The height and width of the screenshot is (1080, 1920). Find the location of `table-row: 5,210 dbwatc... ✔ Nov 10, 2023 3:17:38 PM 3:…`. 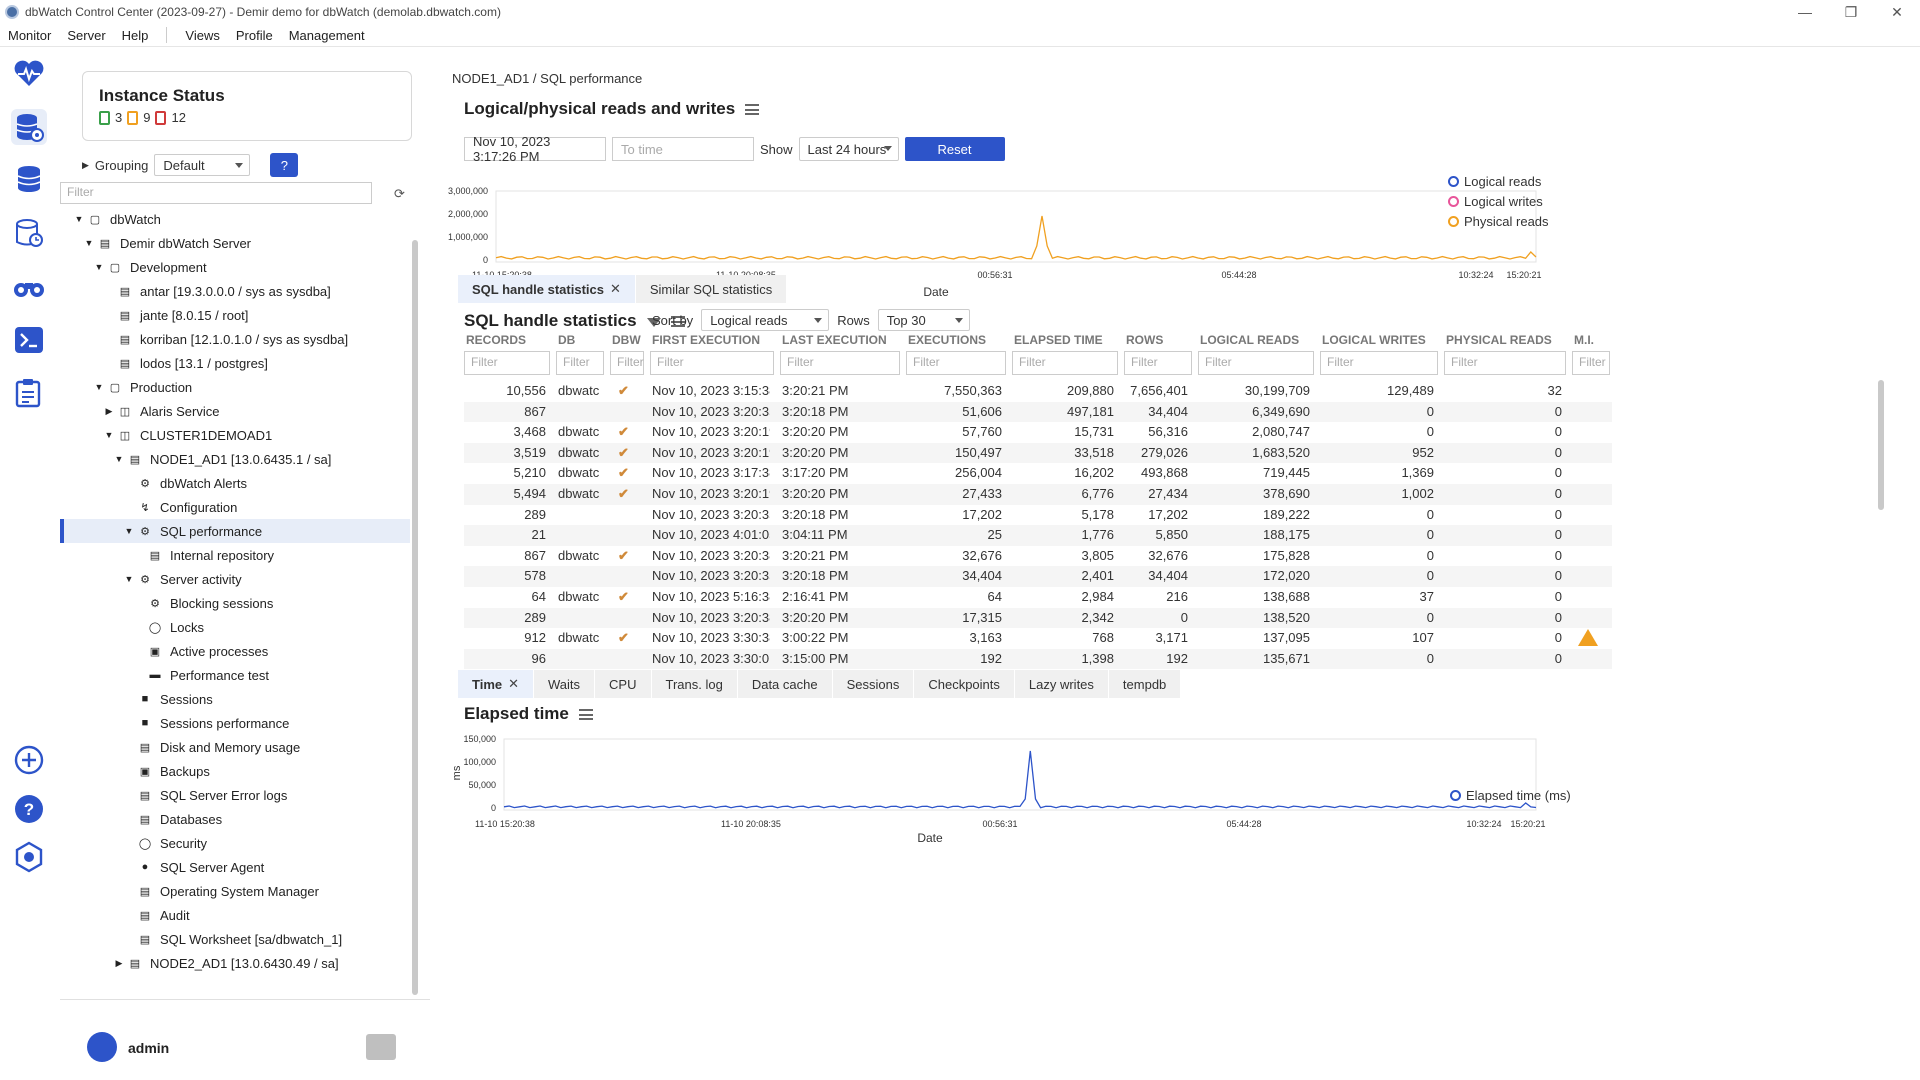

table-row: 5,210 dbwatc... ✔ Nov 10, 2023 3:17:38 PM 3:… is located at coordinates (1038, 473).